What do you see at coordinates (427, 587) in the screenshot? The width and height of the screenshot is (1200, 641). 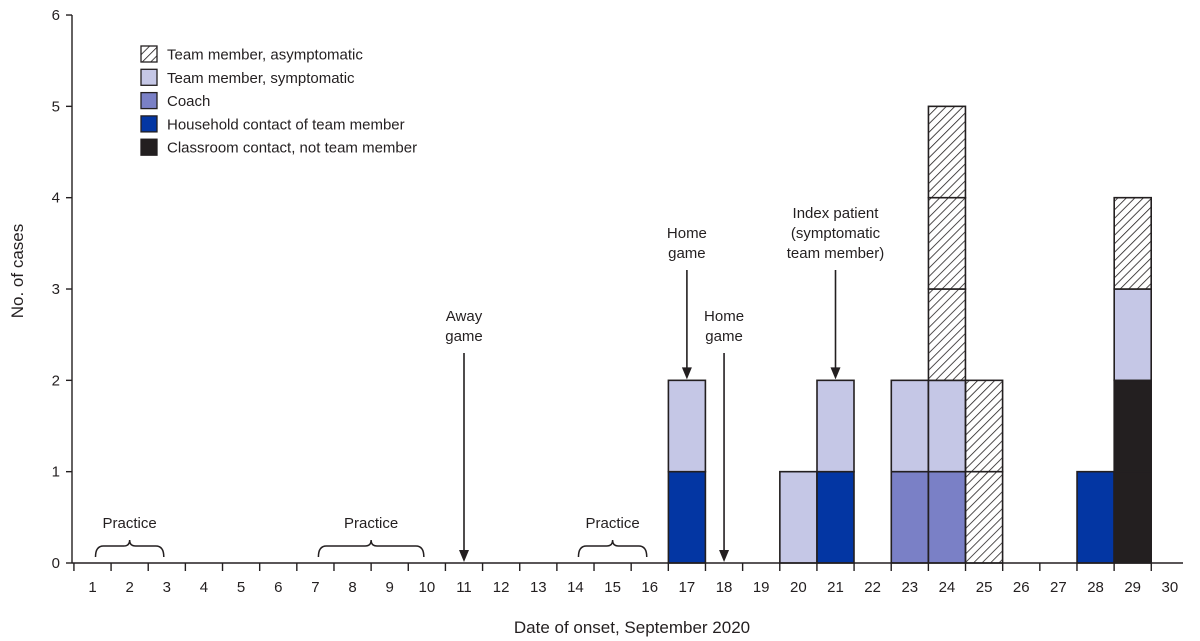 I see `x-tick-label: 10` at bounding box center [427, 587].